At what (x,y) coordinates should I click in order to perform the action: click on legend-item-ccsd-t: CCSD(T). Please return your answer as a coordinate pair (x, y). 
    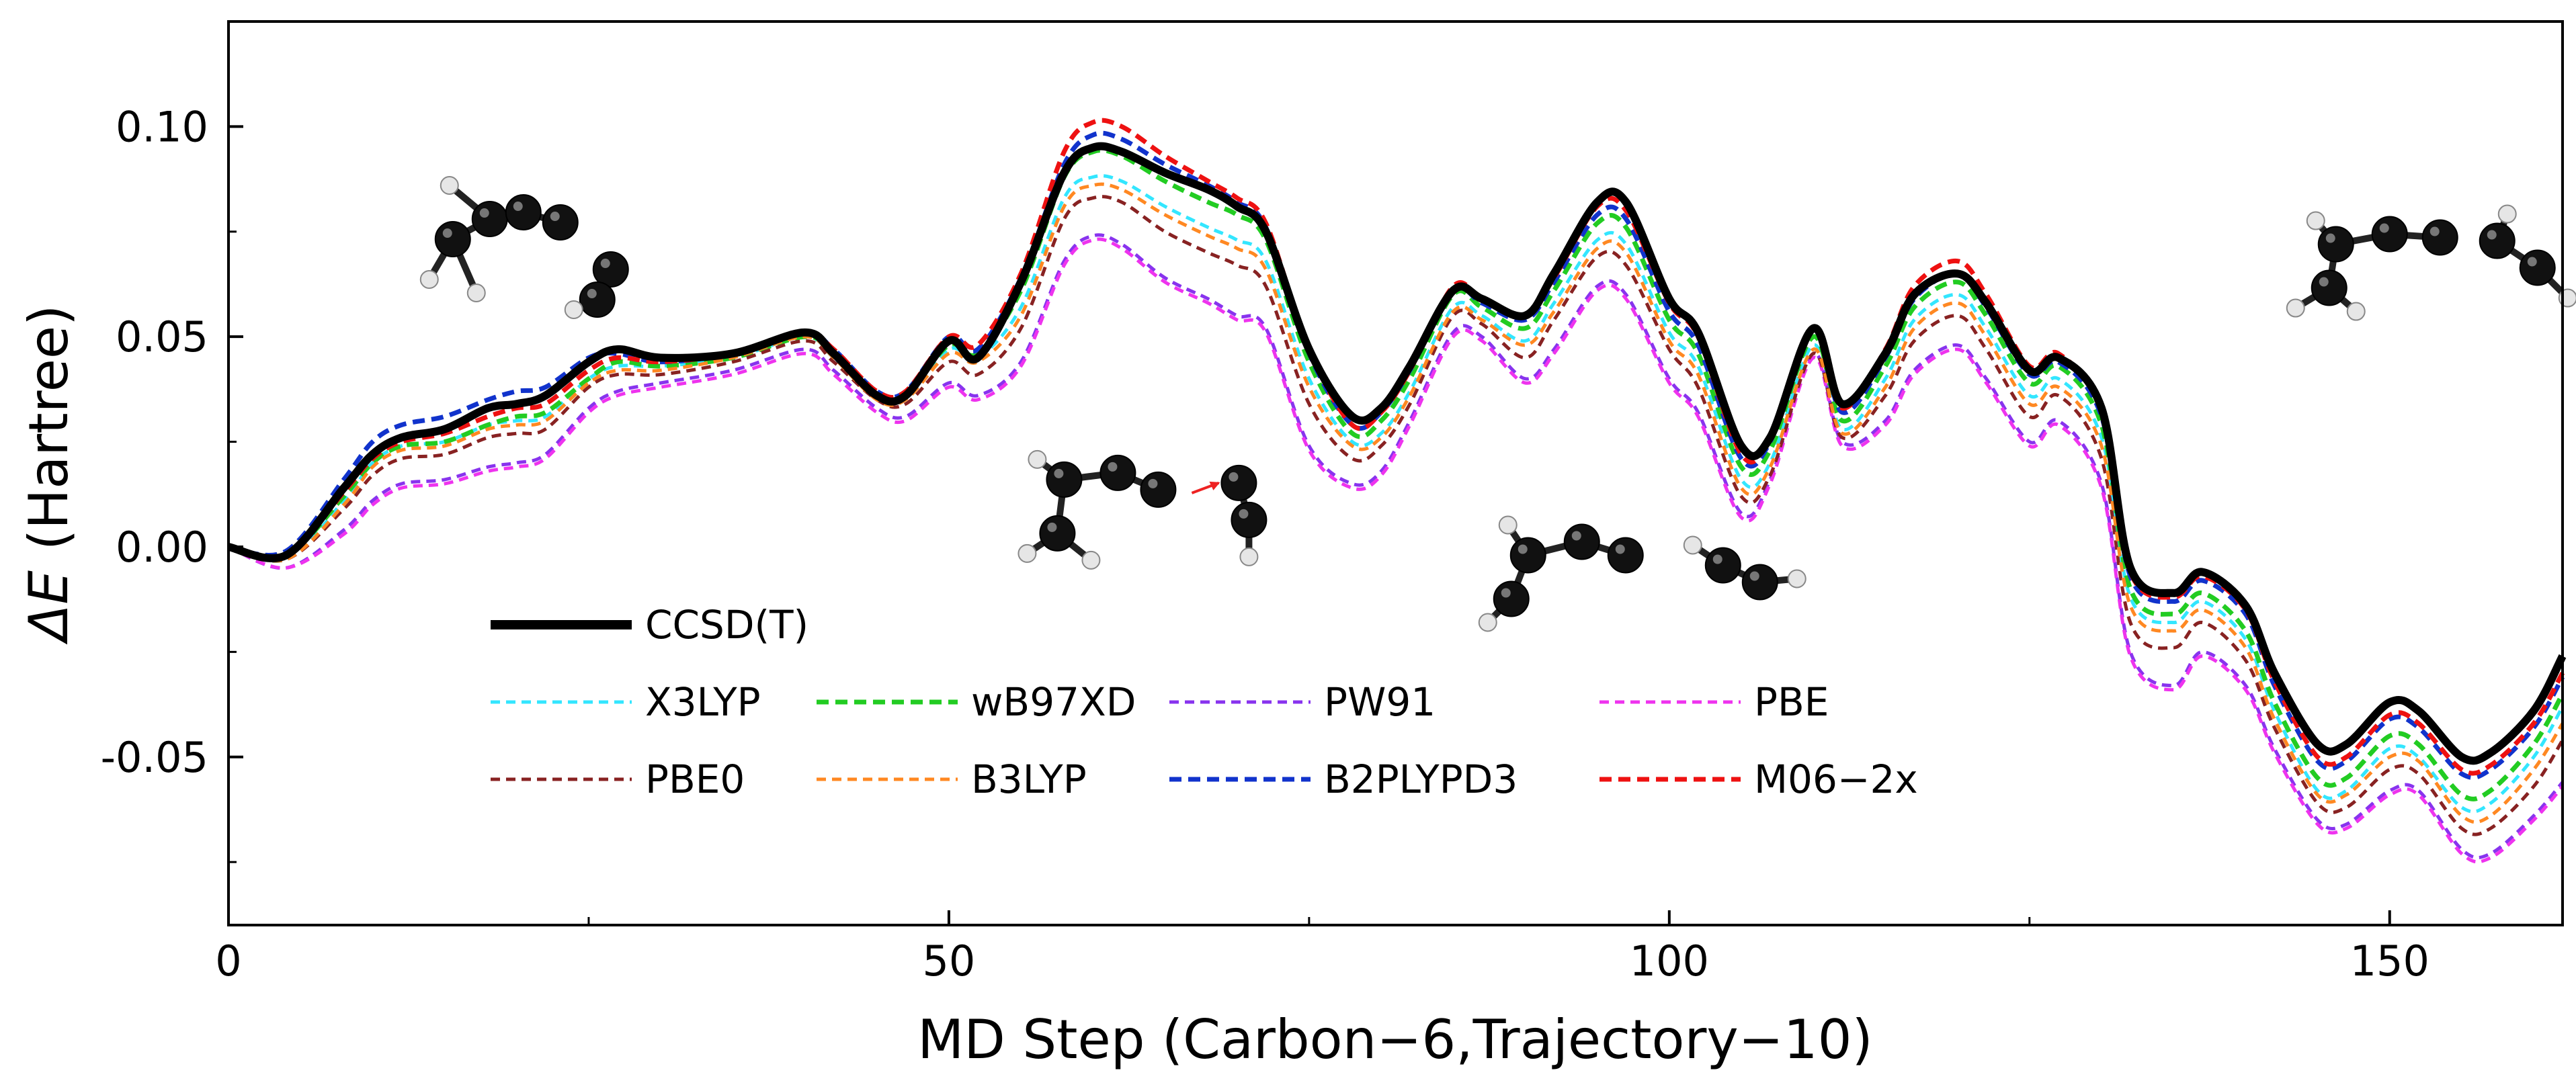
    Looking at the image, I should click on (649, 625).